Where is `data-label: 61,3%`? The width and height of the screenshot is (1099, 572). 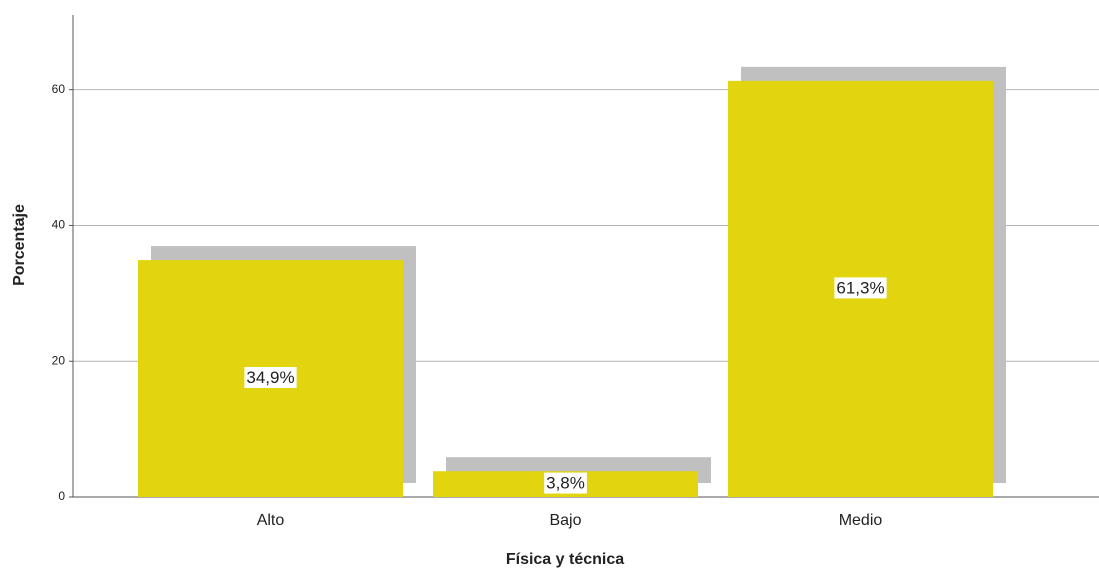 data-label: 61,3% is located at coordinates (860, 287).